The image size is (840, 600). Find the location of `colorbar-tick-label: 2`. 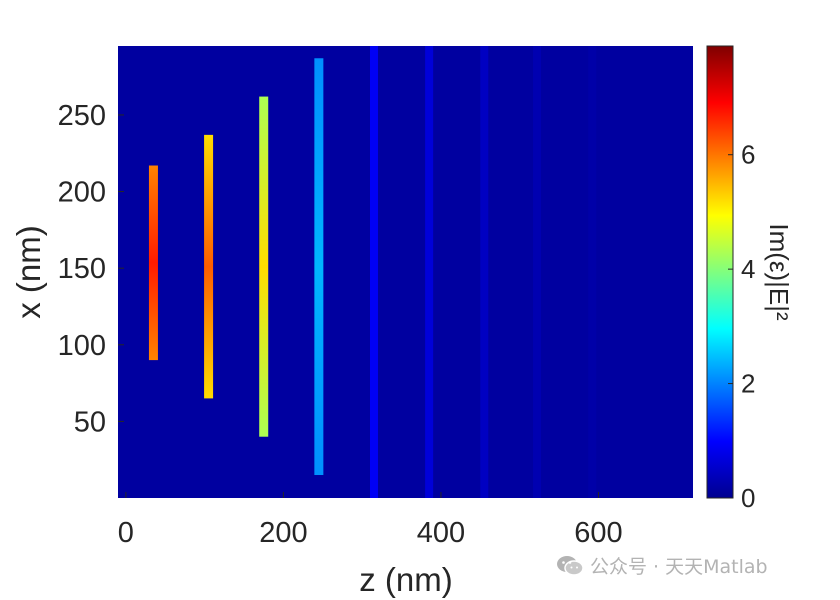

colorbar-tick-label: 2 is located at coordinates (748, 384).